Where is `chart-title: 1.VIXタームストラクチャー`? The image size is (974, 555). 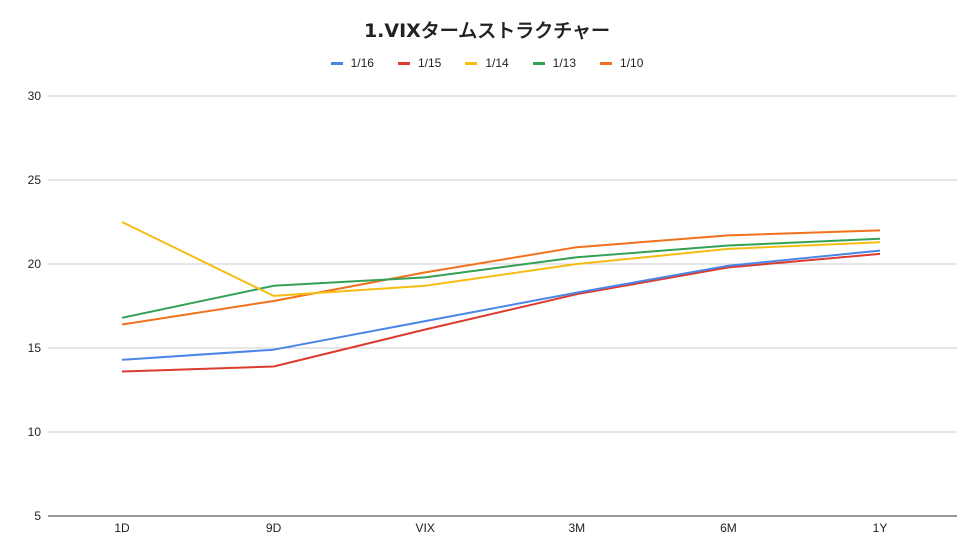
chart-title: 1.VIXタームストラクチャー is located at coordinates (487, 31).